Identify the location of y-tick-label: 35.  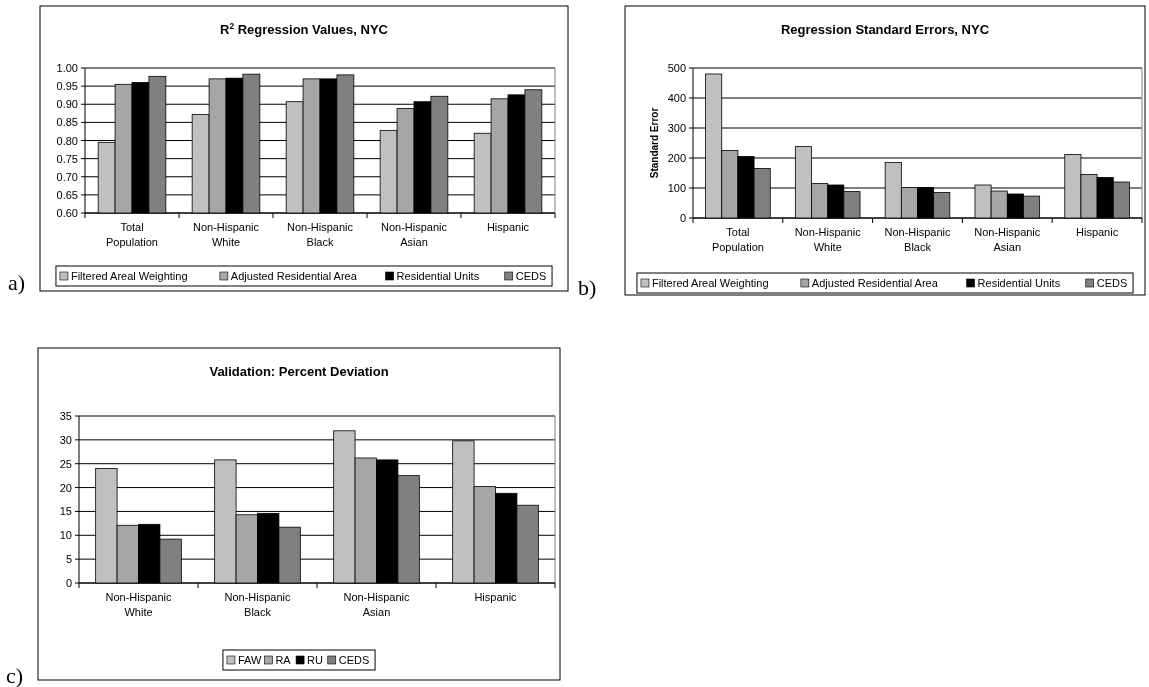
(65, 416).